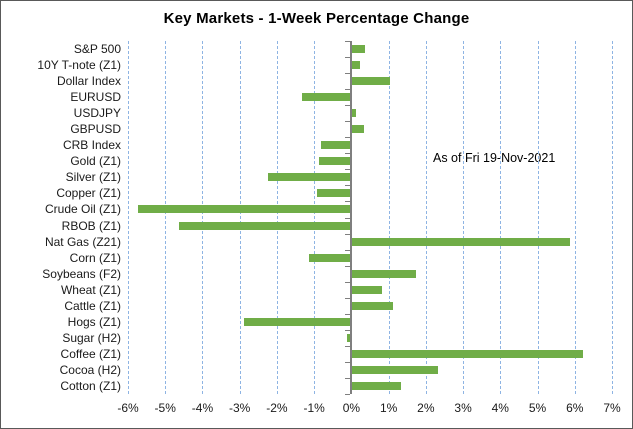  What do you see at coordinates (95, 129) in the screenshot?
I see `category-label: GBPUSD` at bounding box center [95, 129].